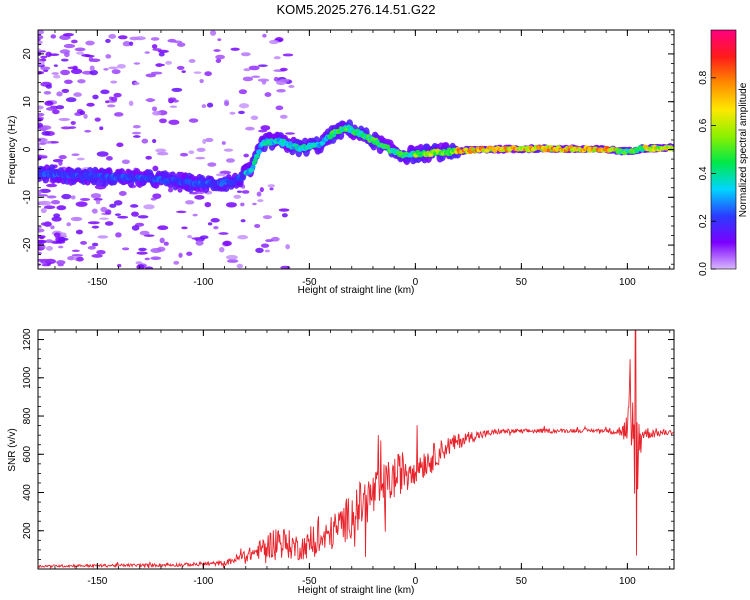 The image size is (750, 600). Describe the element at coordinates (355, 9) in the screenshot. I see `chart-title: KOM5.2025.276.14.51.G22` at that location.